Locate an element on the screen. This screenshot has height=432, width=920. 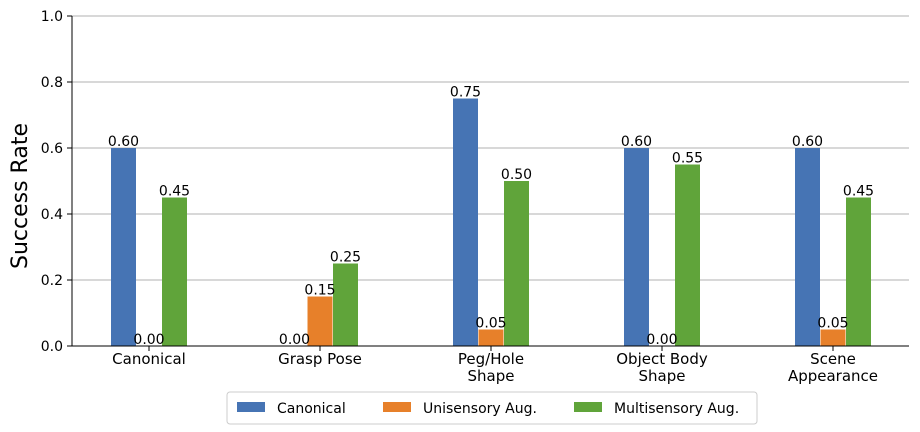
y-axis-title: Success Rate is located at coordinates (20, 196).